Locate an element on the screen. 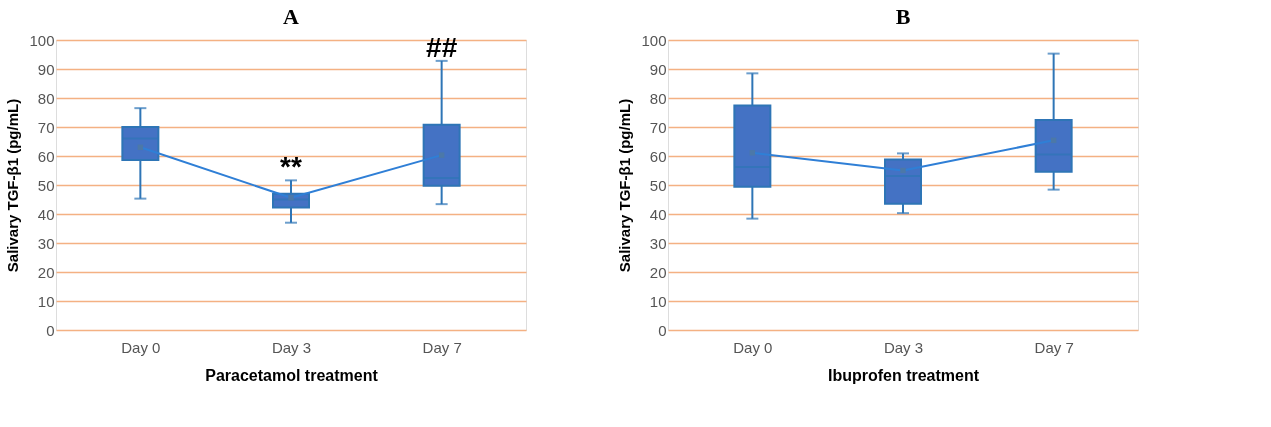 The image size is (1271, 427). chart-title: B is located at coordinates (903, 16).